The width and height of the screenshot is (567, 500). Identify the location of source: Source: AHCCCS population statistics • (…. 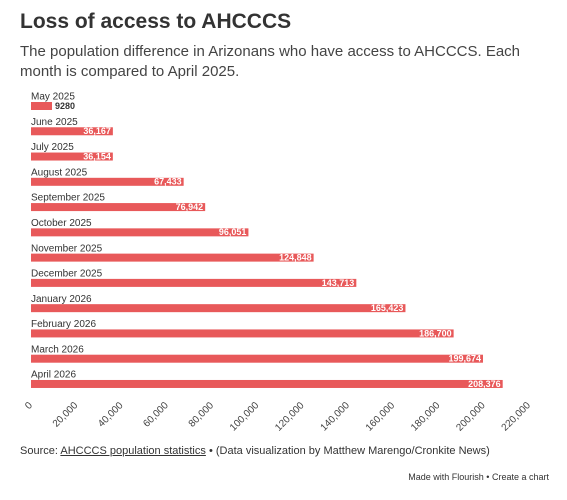
(255, 451).